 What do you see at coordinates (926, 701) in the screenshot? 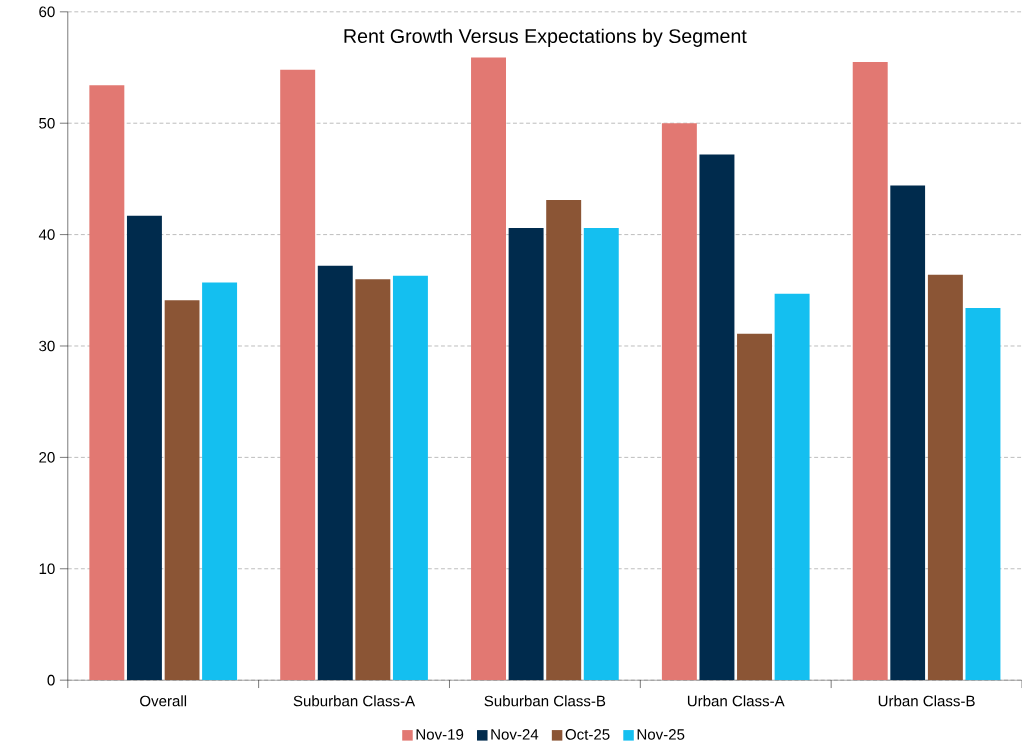
I see `x-tick-label: Urban Class-B` at bounding box center [926, 701].